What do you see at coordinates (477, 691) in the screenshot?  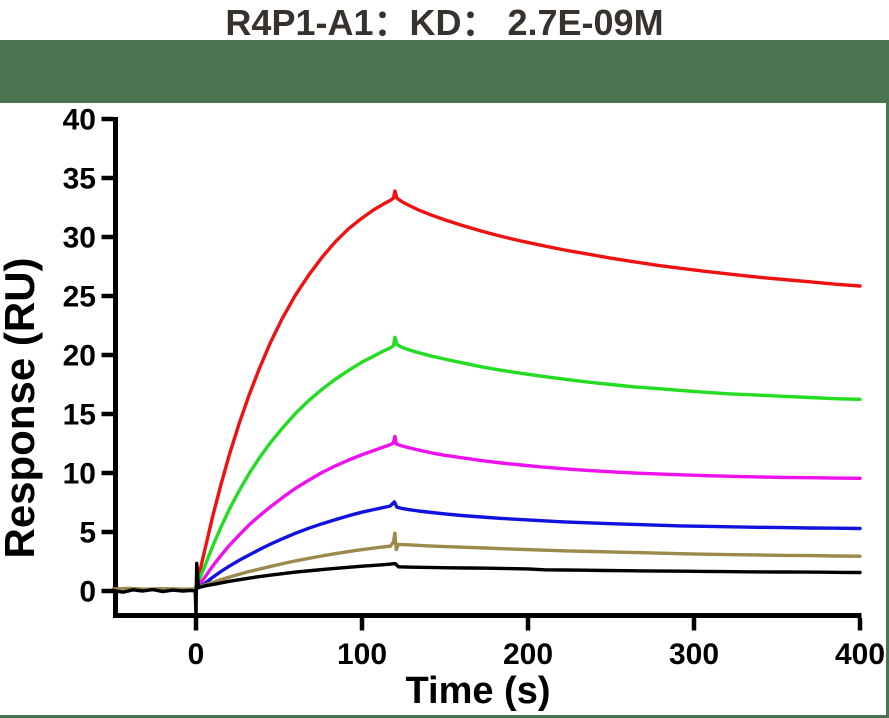 I see `x-axis-title: Time (s)` at bounding box center [477, 691].